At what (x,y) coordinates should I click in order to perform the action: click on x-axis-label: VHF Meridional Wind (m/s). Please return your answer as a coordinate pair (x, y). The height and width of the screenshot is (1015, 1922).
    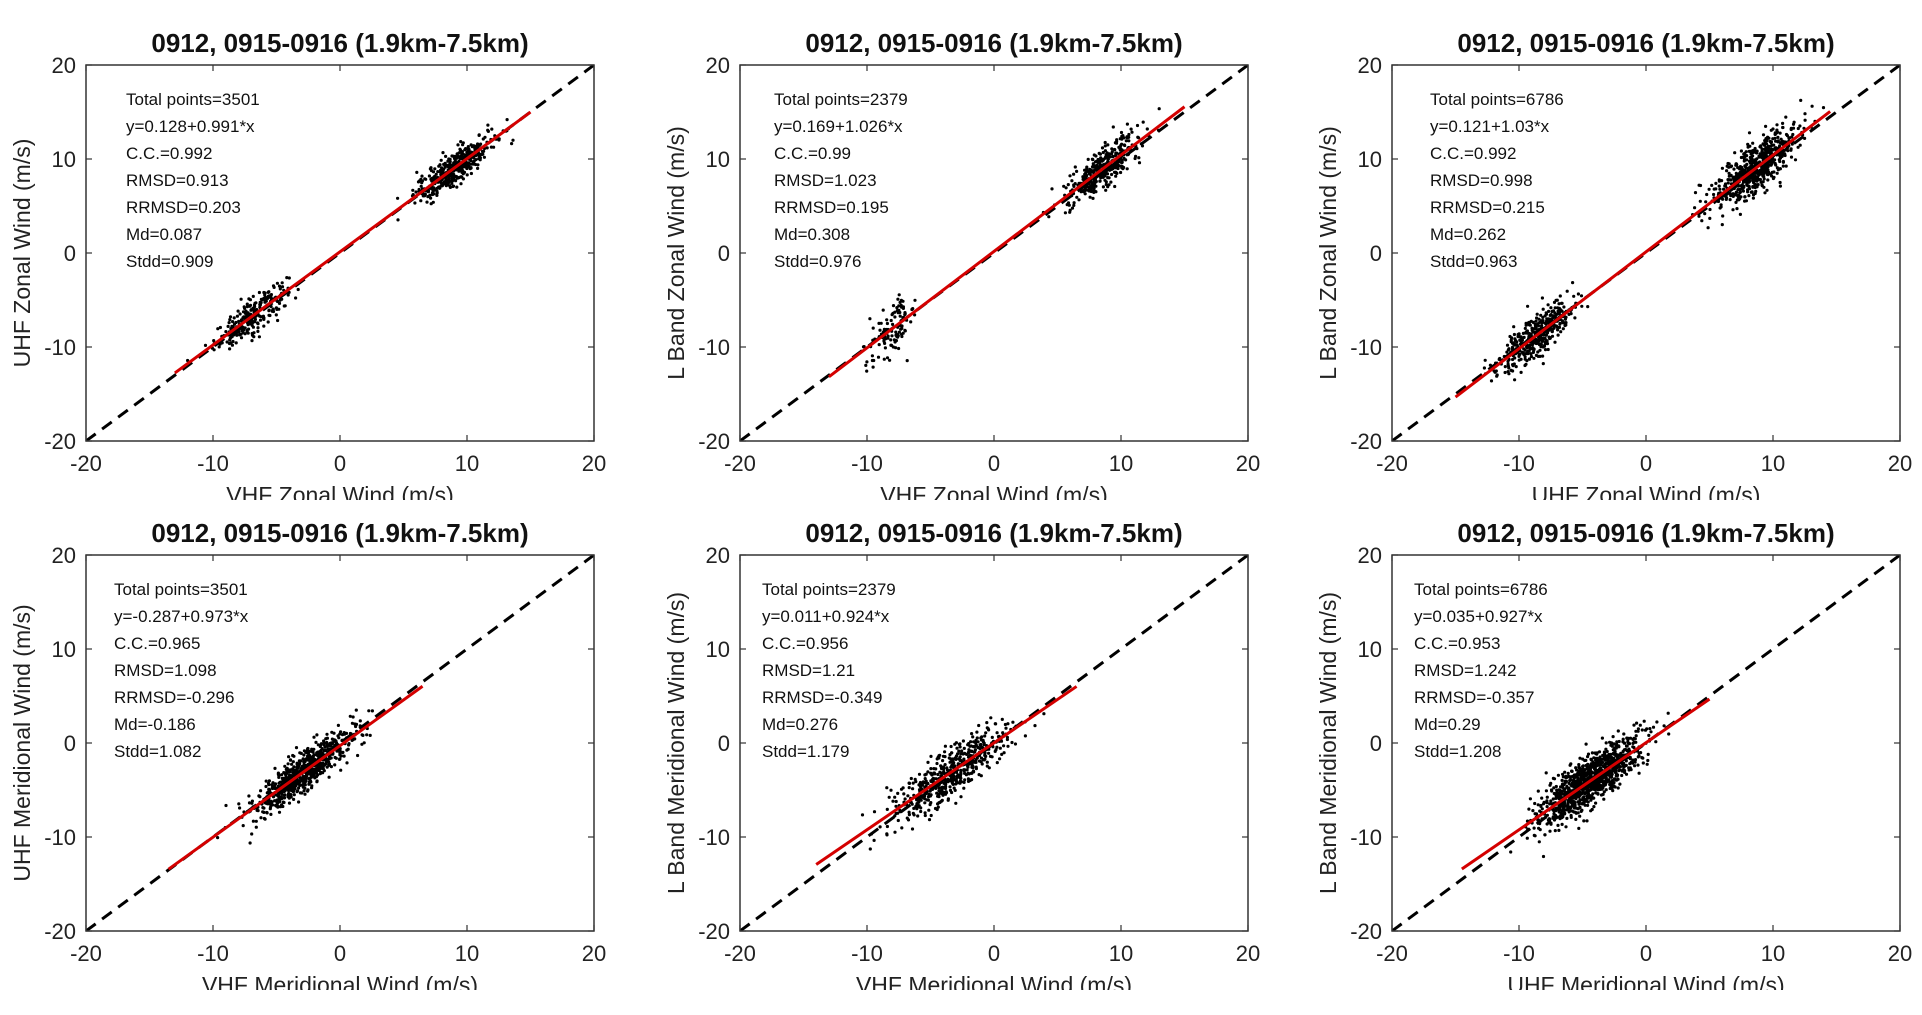
    Looking at the image, I should click on (340, 981).